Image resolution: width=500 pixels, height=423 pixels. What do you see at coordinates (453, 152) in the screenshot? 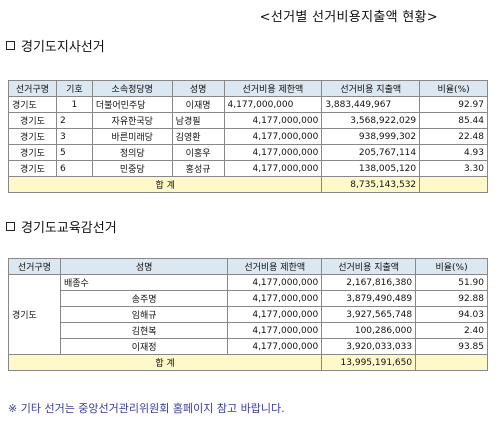
I see `cell-ratio: 4.93` at bounding box center [453, 152].